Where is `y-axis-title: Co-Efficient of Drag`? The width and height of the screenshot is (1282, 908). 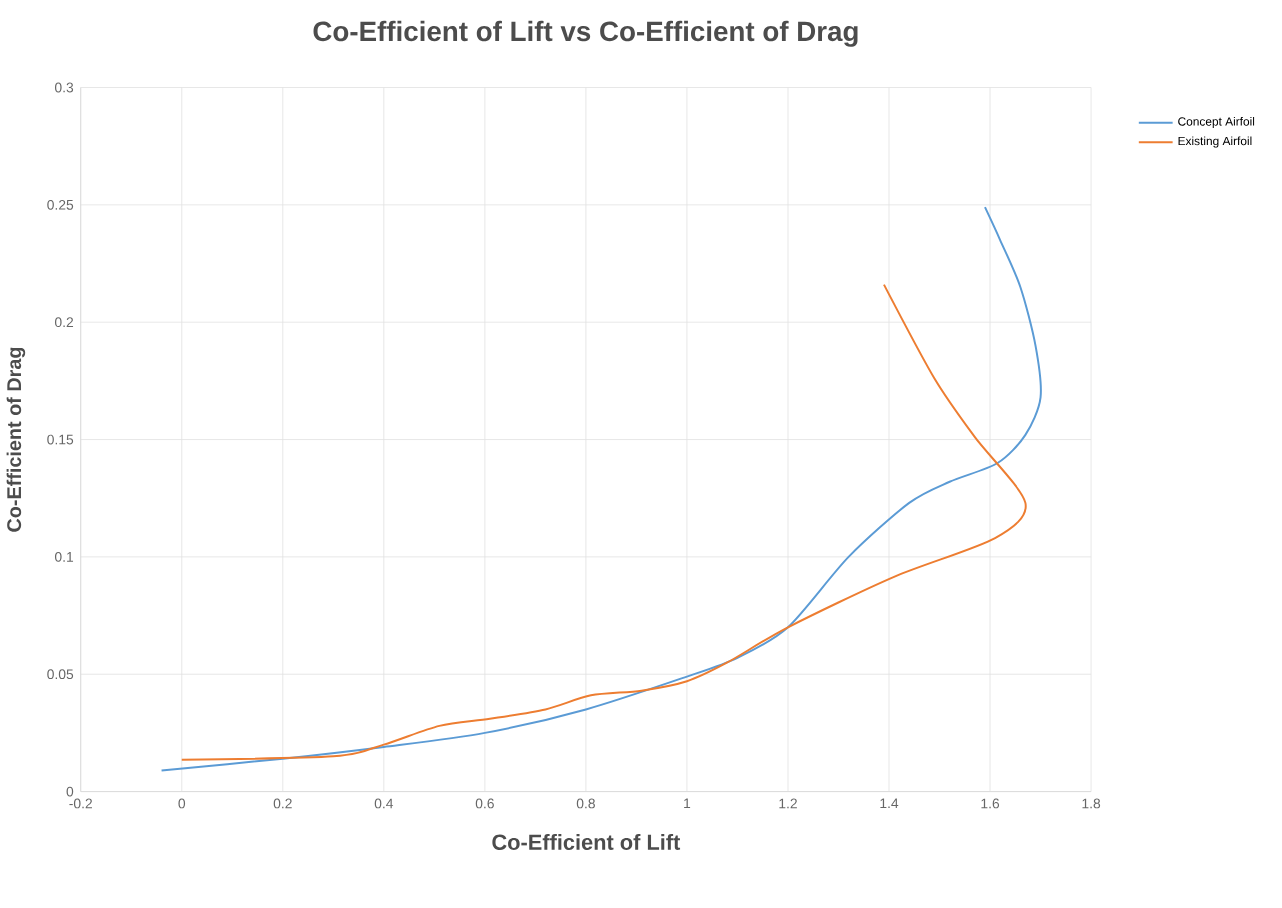 y-axis-title: Co-Efficient of Drag is located at coordinates (16, 439).